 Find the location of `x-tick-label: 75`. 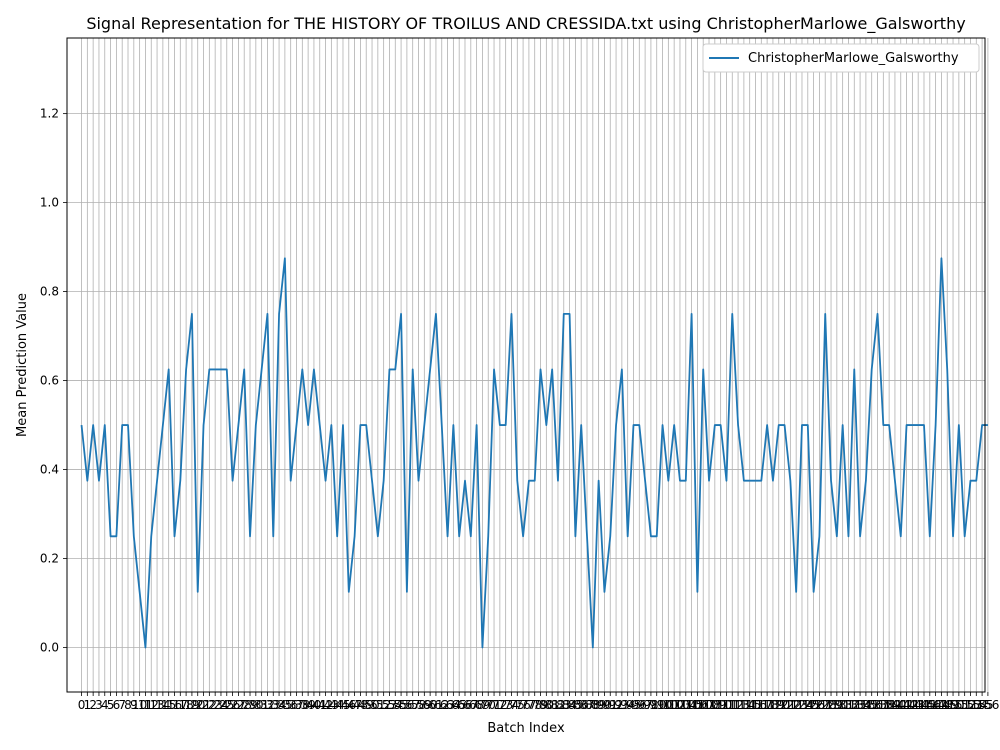

x-tick-label: 75 is located at coordinates (517, 705).